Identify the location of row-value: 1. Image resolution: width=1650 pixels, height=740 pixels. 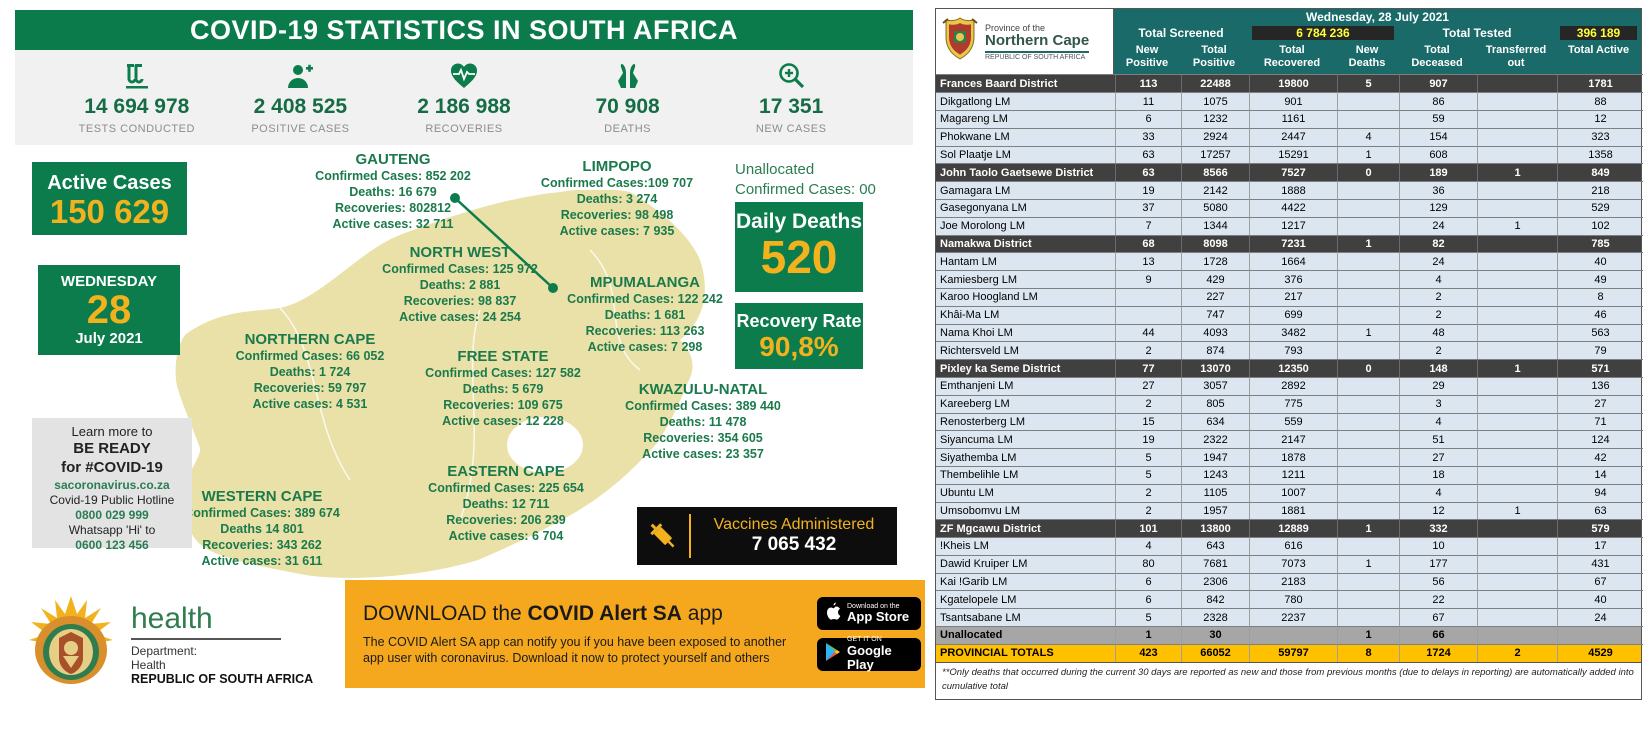
(1369, 243).